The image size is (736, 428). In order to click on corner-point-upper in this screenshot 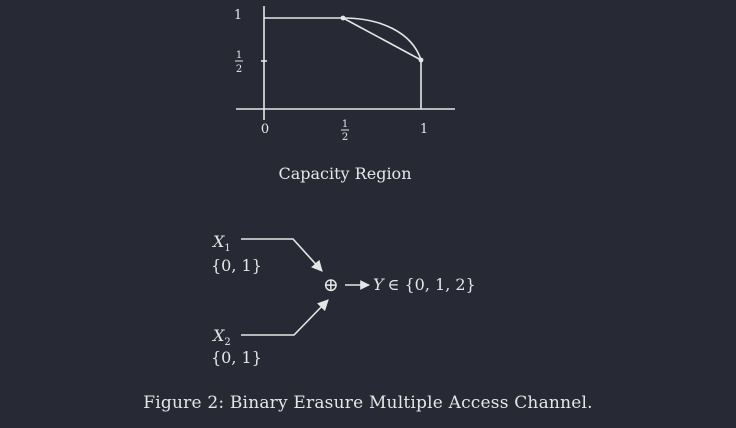, I will do `click(343, 18)`.